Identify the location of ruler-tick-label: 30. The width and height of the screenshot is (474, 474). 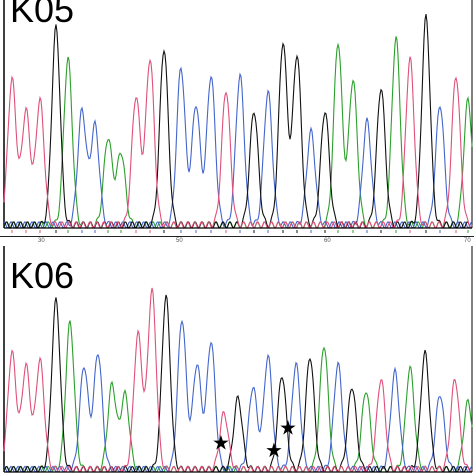
(41, 241).